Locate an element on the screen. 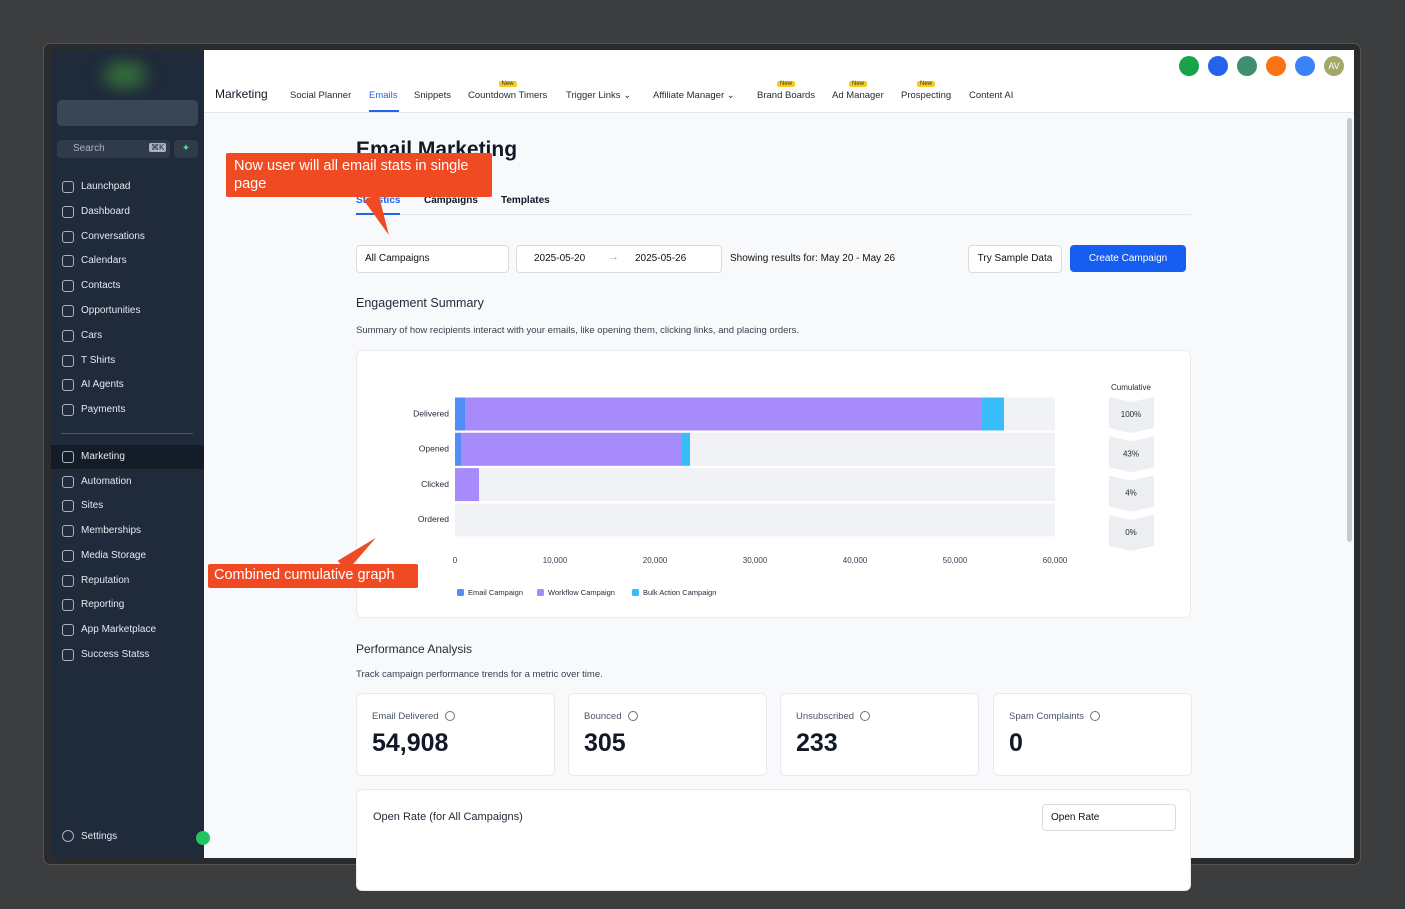  menu-item: Opportunities is located at coordinates (111, 310).